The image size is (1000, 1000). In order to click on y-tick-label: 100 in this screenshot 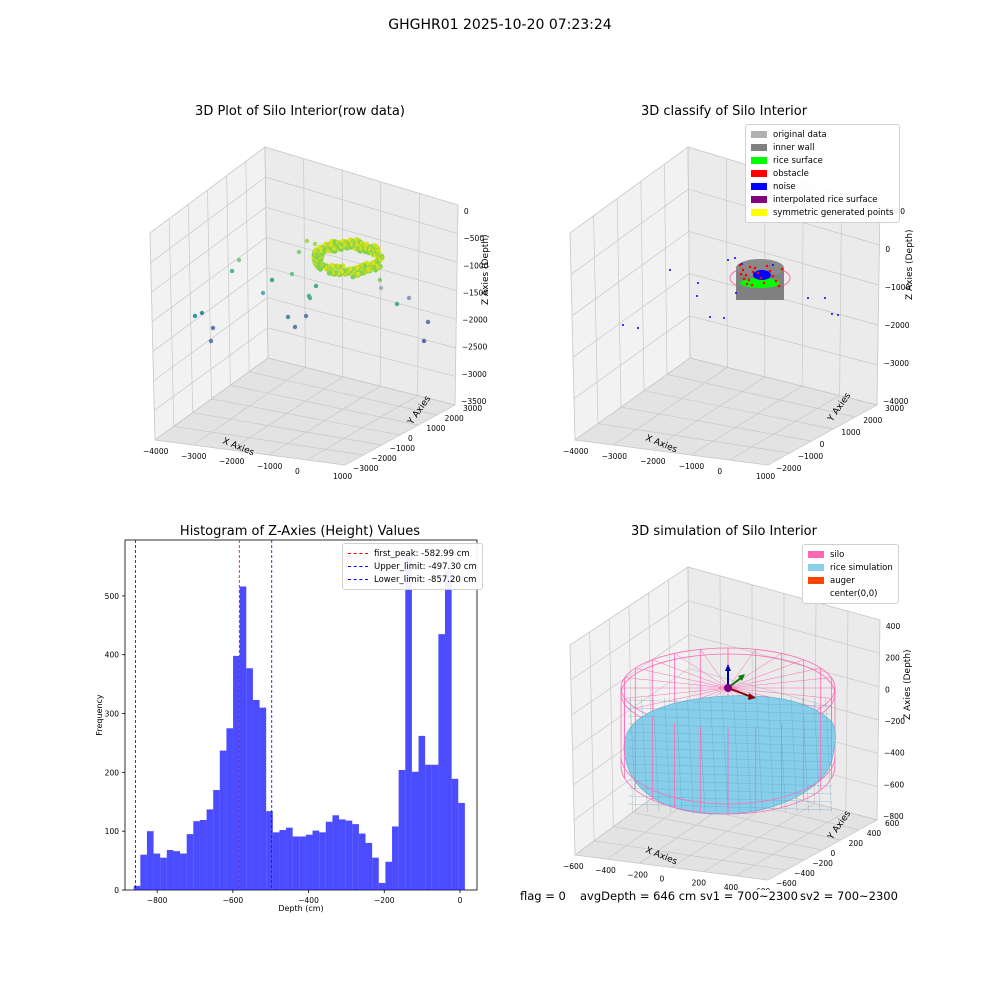, I will do `click(112, 831)`.